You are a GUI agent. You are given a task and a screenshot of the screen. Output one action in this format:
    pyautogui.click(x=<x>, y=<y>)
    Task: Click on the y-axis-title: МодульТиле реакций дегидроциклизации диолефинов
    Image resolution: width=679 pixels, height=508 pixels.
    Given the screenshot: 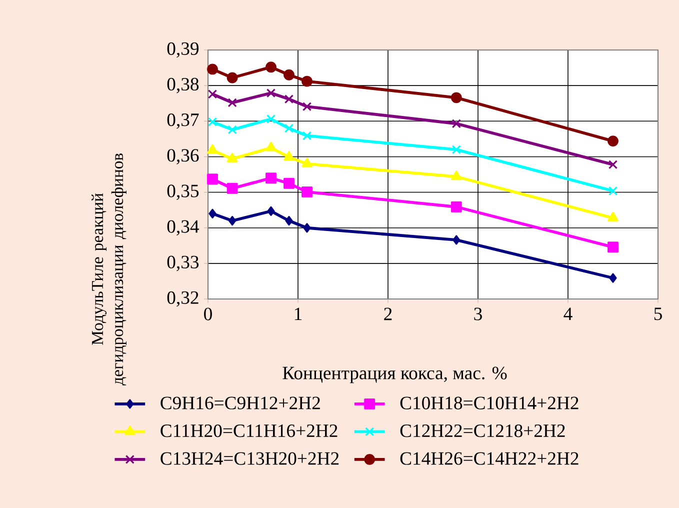 What is the action you would take?
    pyautogui.click(x=109, y=269)
    